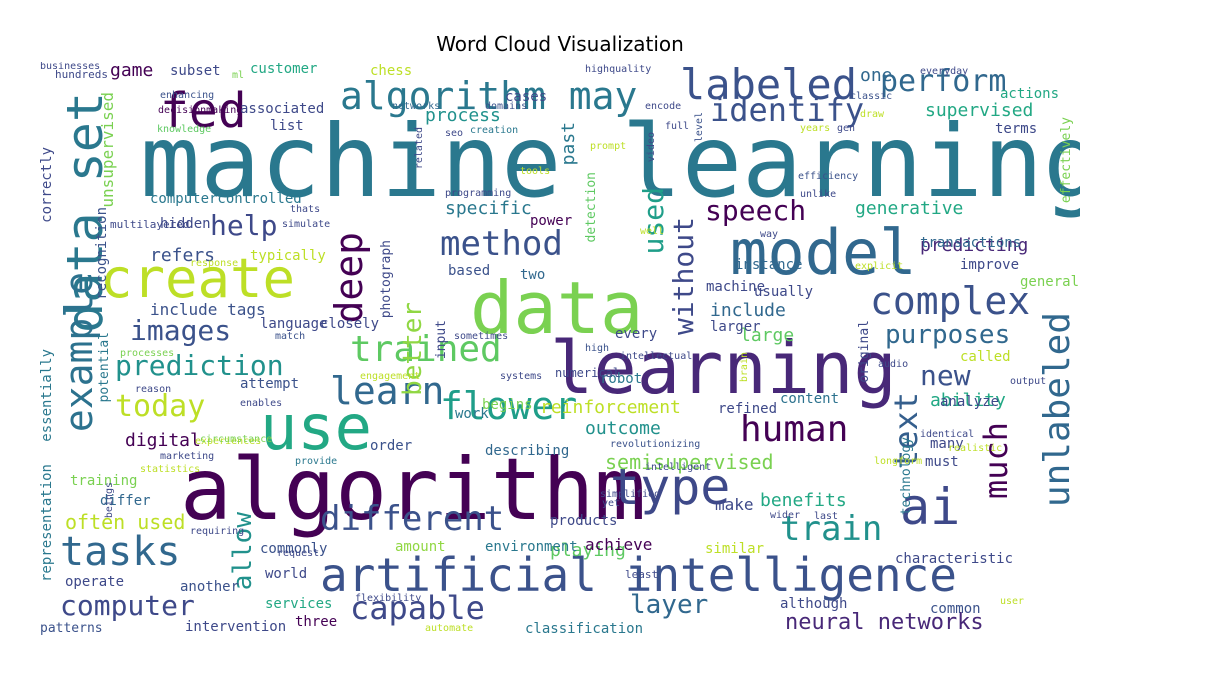 Image resolution: width=1224 pixels, height=678 pixels. I want to click on word-operate: operate, so click(95, 582).